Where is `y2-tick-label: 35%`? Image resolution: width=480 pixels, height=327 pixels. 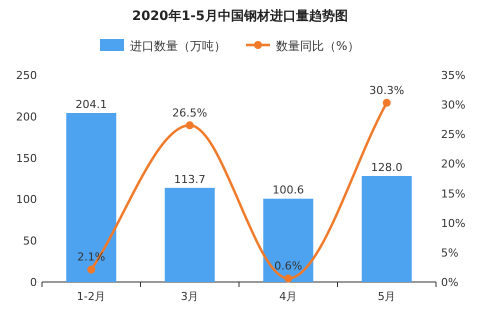 y2-tick-label: 35% is located at coordinates (453, 75).